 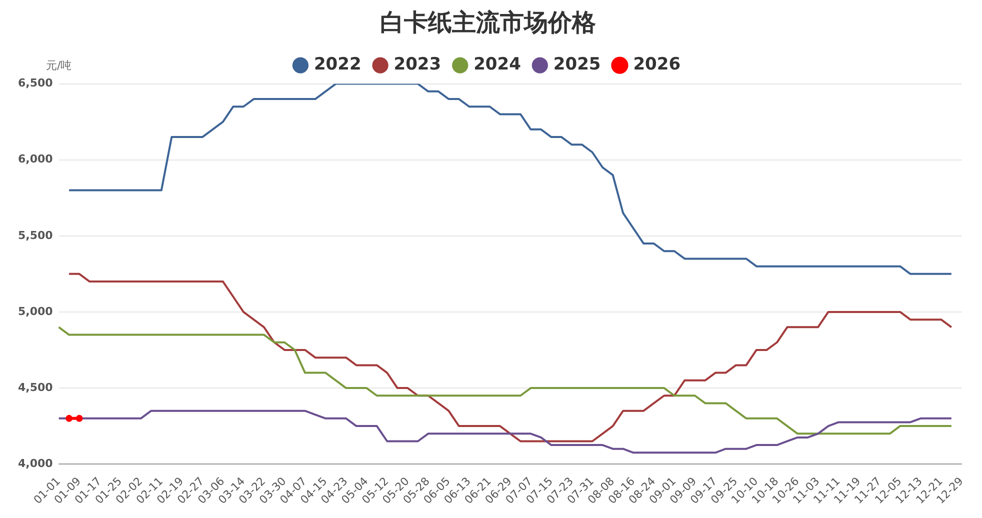 I want to click on y-tick-label: 6,500, so click(x=36, y=83).